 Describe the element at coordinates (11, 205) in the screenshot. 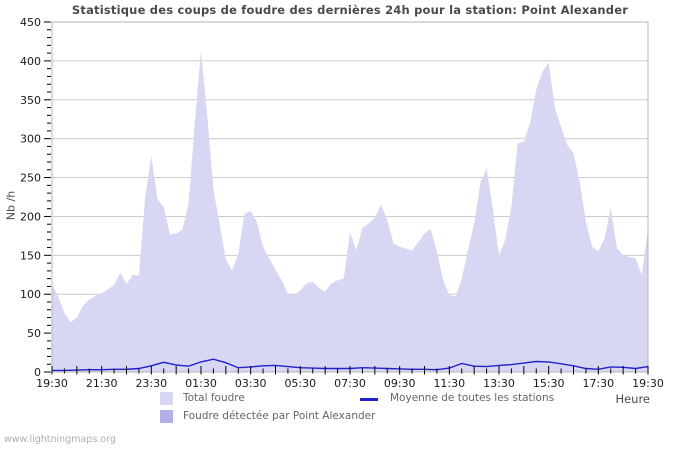

I see `y-axis-label: Nb /h` at that location.